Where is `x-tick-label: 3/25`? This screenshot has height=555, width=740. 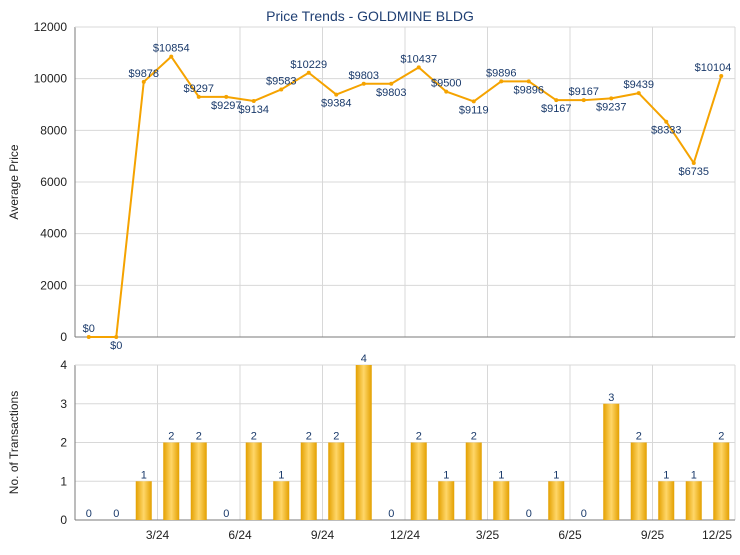
x-tick-label: 3/25 is located at coordinates (488, 535).